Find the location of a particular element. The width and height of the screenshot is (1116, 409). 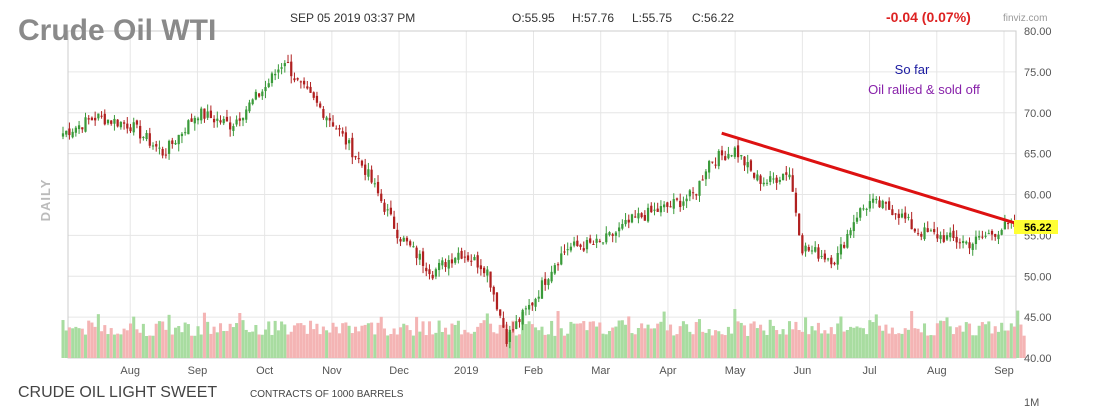

x-tick-label: Dec is located at coordinates (399, 371).